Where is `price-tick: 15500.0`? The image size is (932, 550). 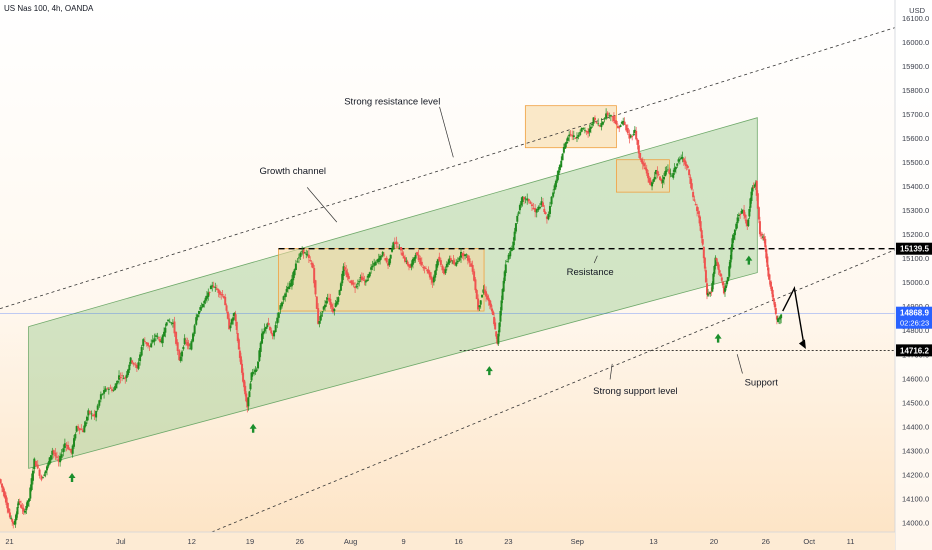
price-tick: 15500.0 is located at coordinates (915, 162).